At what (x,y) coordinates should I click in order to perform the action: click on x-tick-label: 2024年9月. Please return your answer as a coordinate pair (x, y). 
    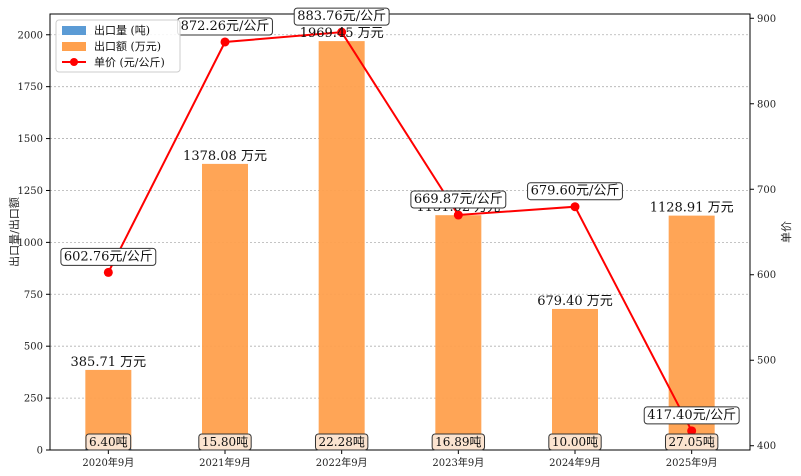
    Looking at the image, I should click on (575, 462).